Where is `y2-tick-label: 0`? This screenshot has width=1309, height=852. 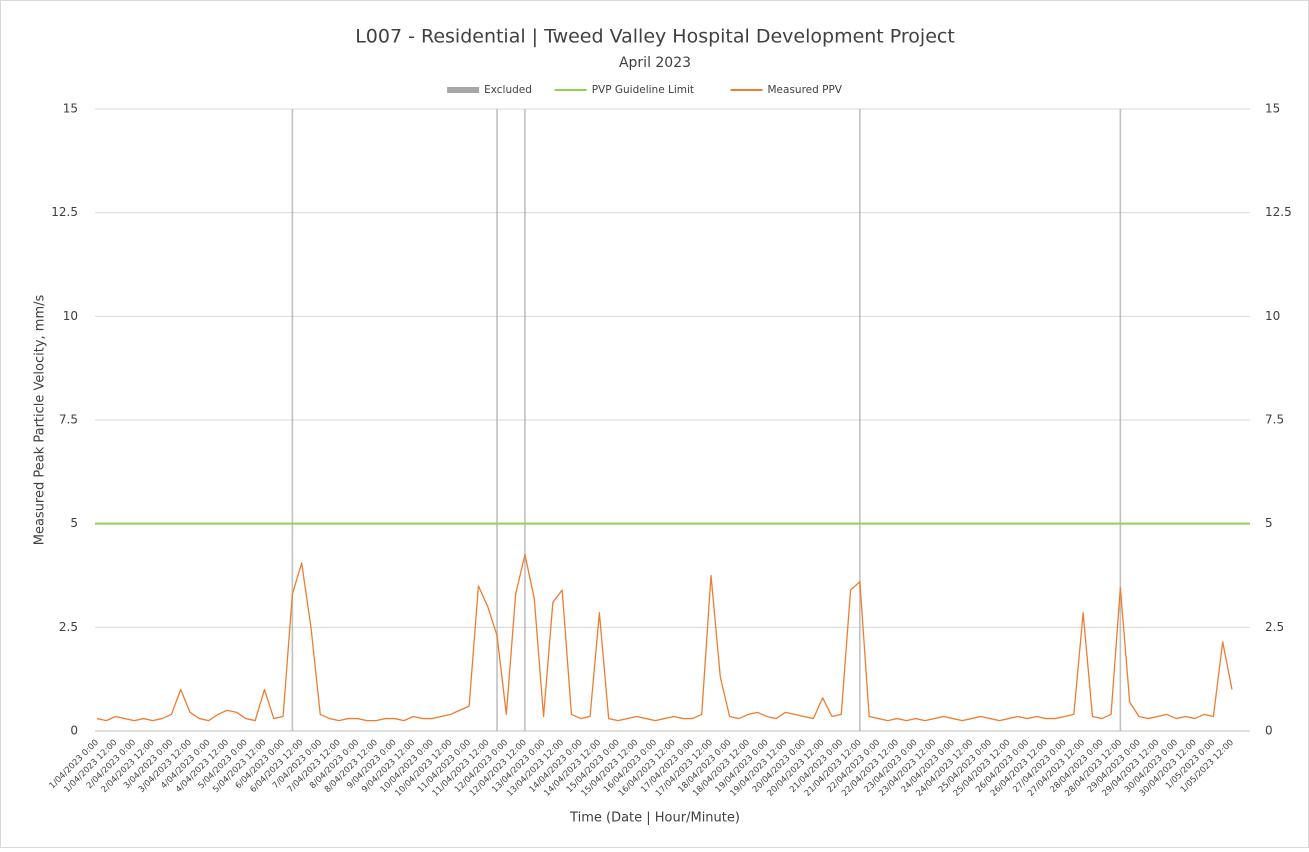 y2-tick-label: 0 is located at coordinates (1269, 731).